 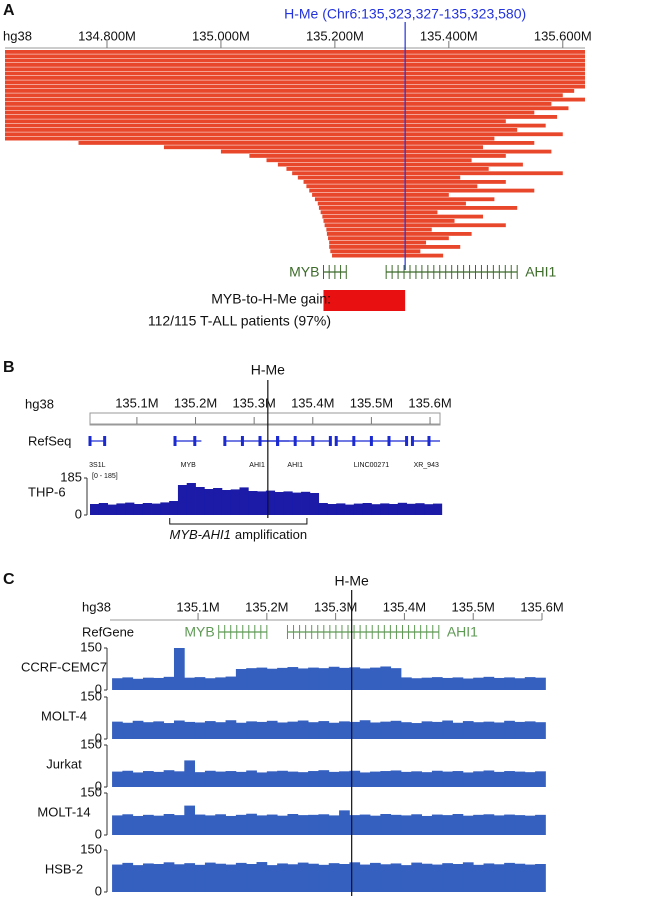 What do you see at coordinates (253, 402) in the screenshot?
I see `x-tick-label: 135.3M` at bounding box center [253, 402].